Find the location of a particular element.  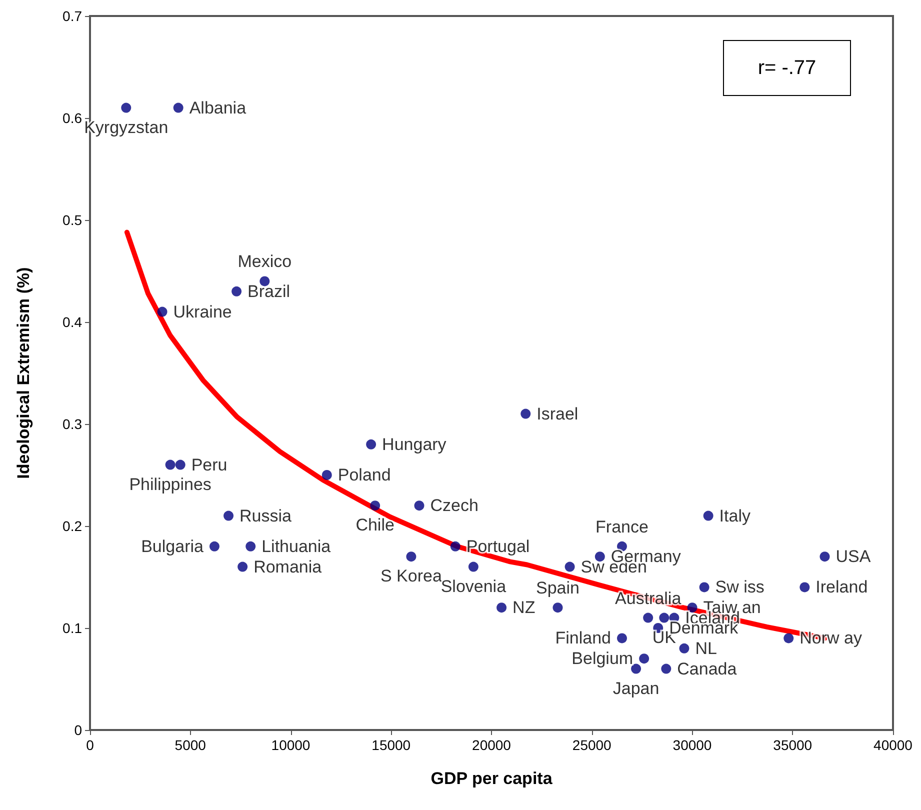

data-label: Bulgaria is located at coordinates (172, 546).